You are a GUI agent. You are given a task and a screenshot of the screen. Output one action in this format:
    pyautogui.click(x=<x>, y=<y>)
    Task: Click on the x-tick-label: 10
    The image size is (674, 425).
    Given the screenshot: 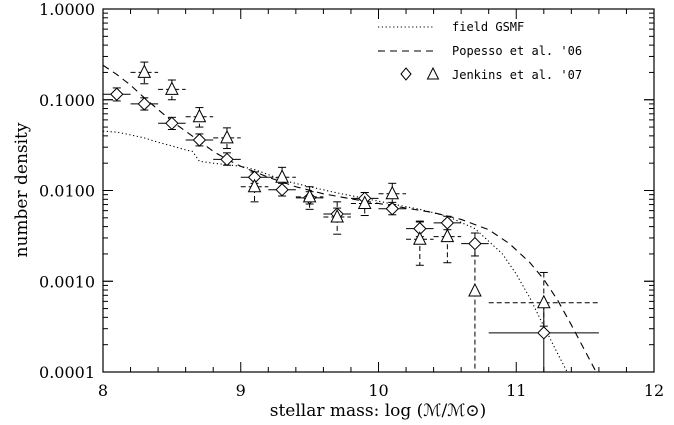 What is the action you would take?
    pyautogui.click(x=378, y=390)
    